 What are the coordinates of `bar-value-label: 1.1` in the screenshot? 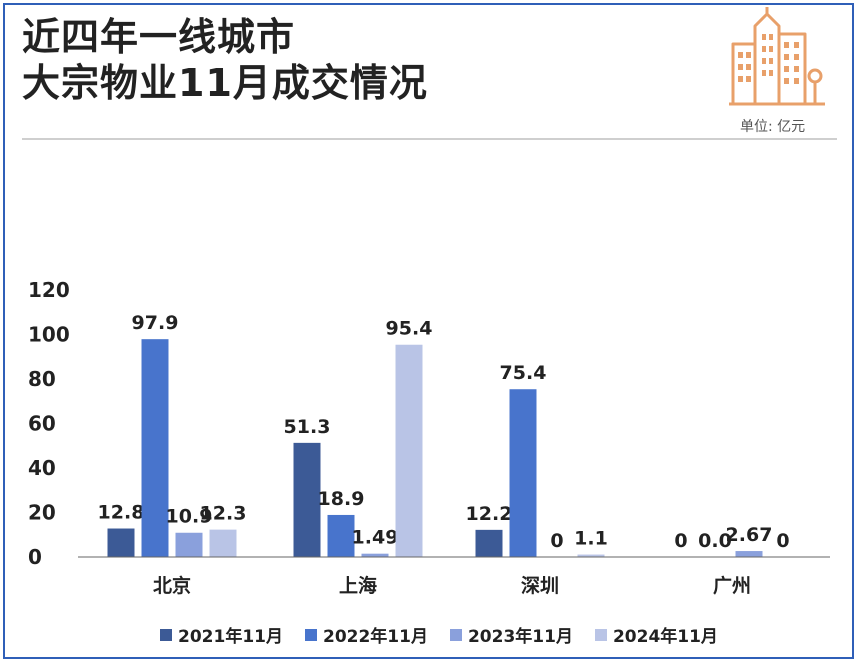 It's located at (591, 539).